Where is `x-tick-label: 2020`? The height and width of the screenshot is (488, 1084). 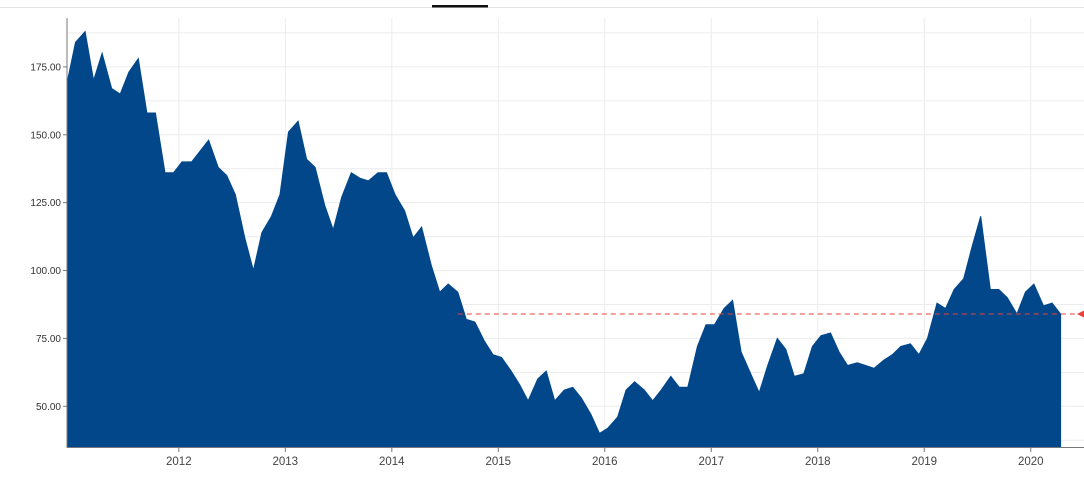 x-tick-label: 2020 is located at coordinates (1031, 462).